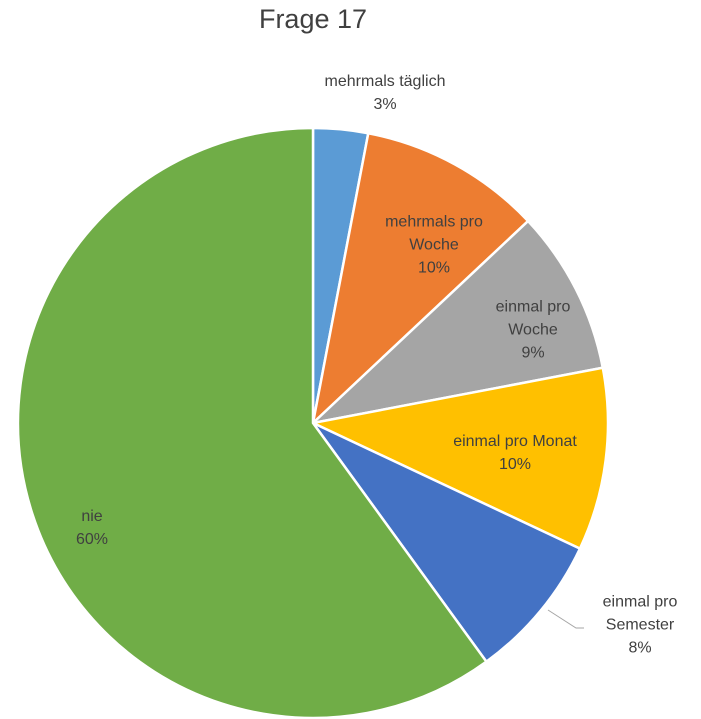  What do you see at coordinates (533, 353) in the screenshot?
I see `value-label: 9%` at bounding box center [533, 353].